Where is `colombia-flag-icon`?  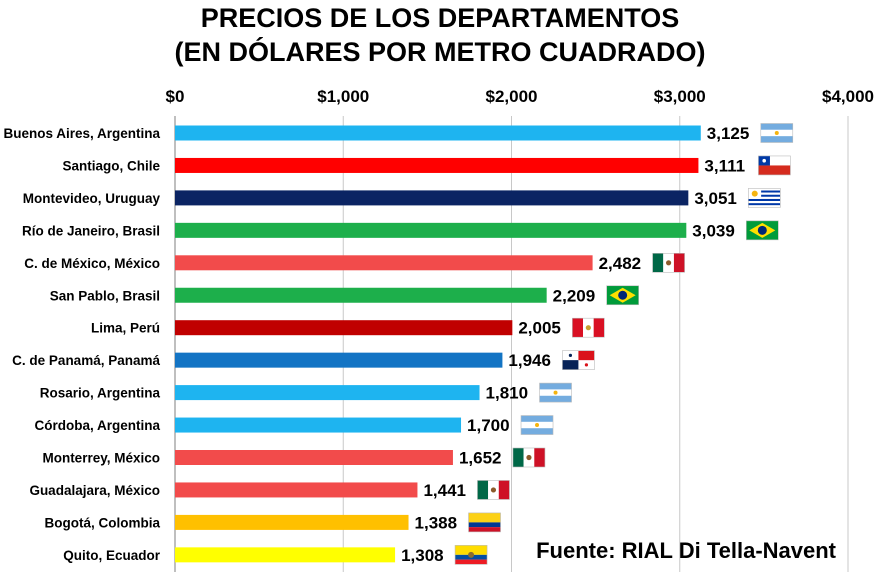 colombia-flag-icon is located at coordinates (484, 522).